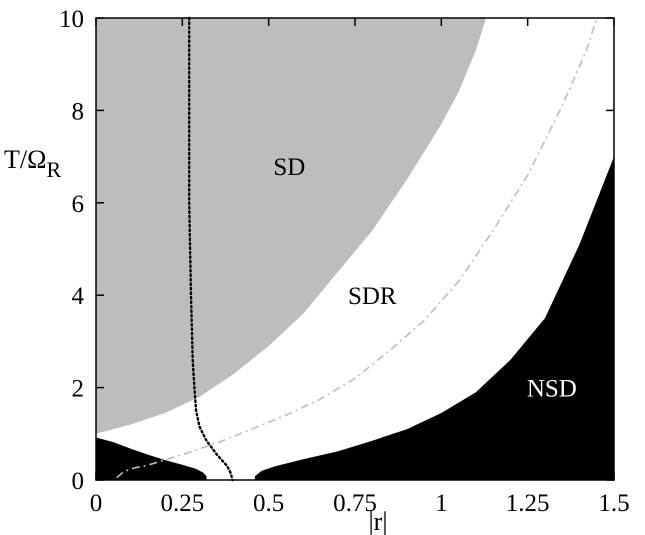 The image size is (645, 535). What do you see at coordinates (268, 503) in the screenshot?
I see `x-tick-label: 0.5` at bounding box center [268, 503].